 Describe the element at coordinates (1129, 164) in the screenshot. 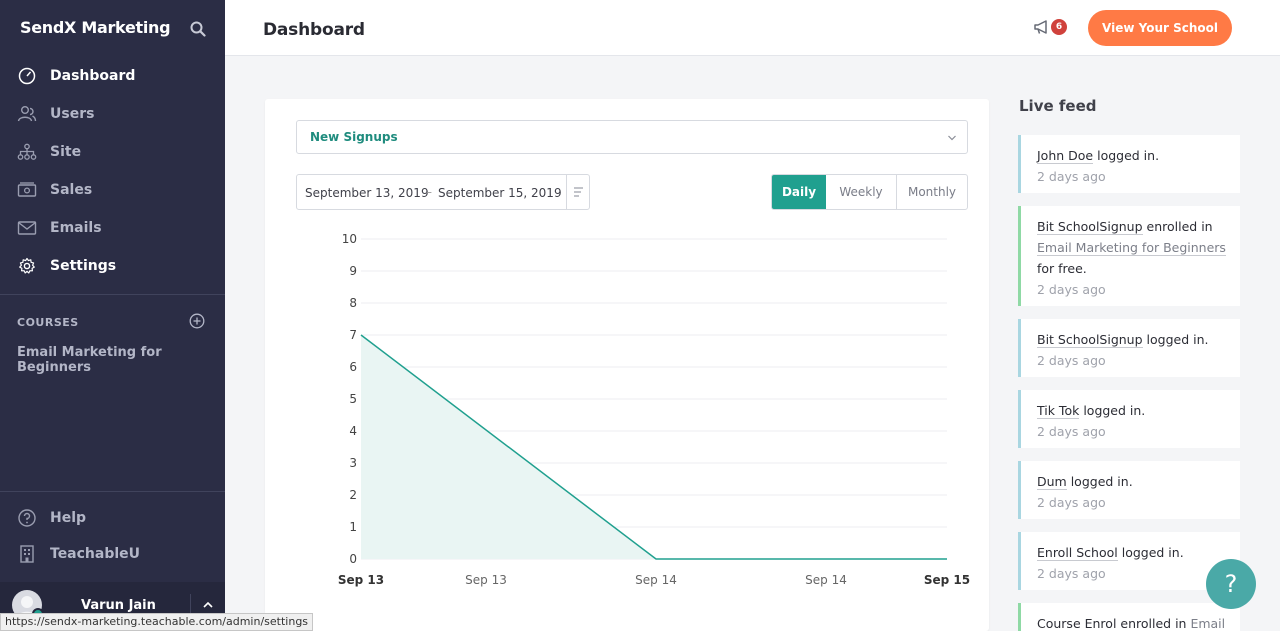

I see `feed-item: John Doe logged in. 2 days ago` at that location.